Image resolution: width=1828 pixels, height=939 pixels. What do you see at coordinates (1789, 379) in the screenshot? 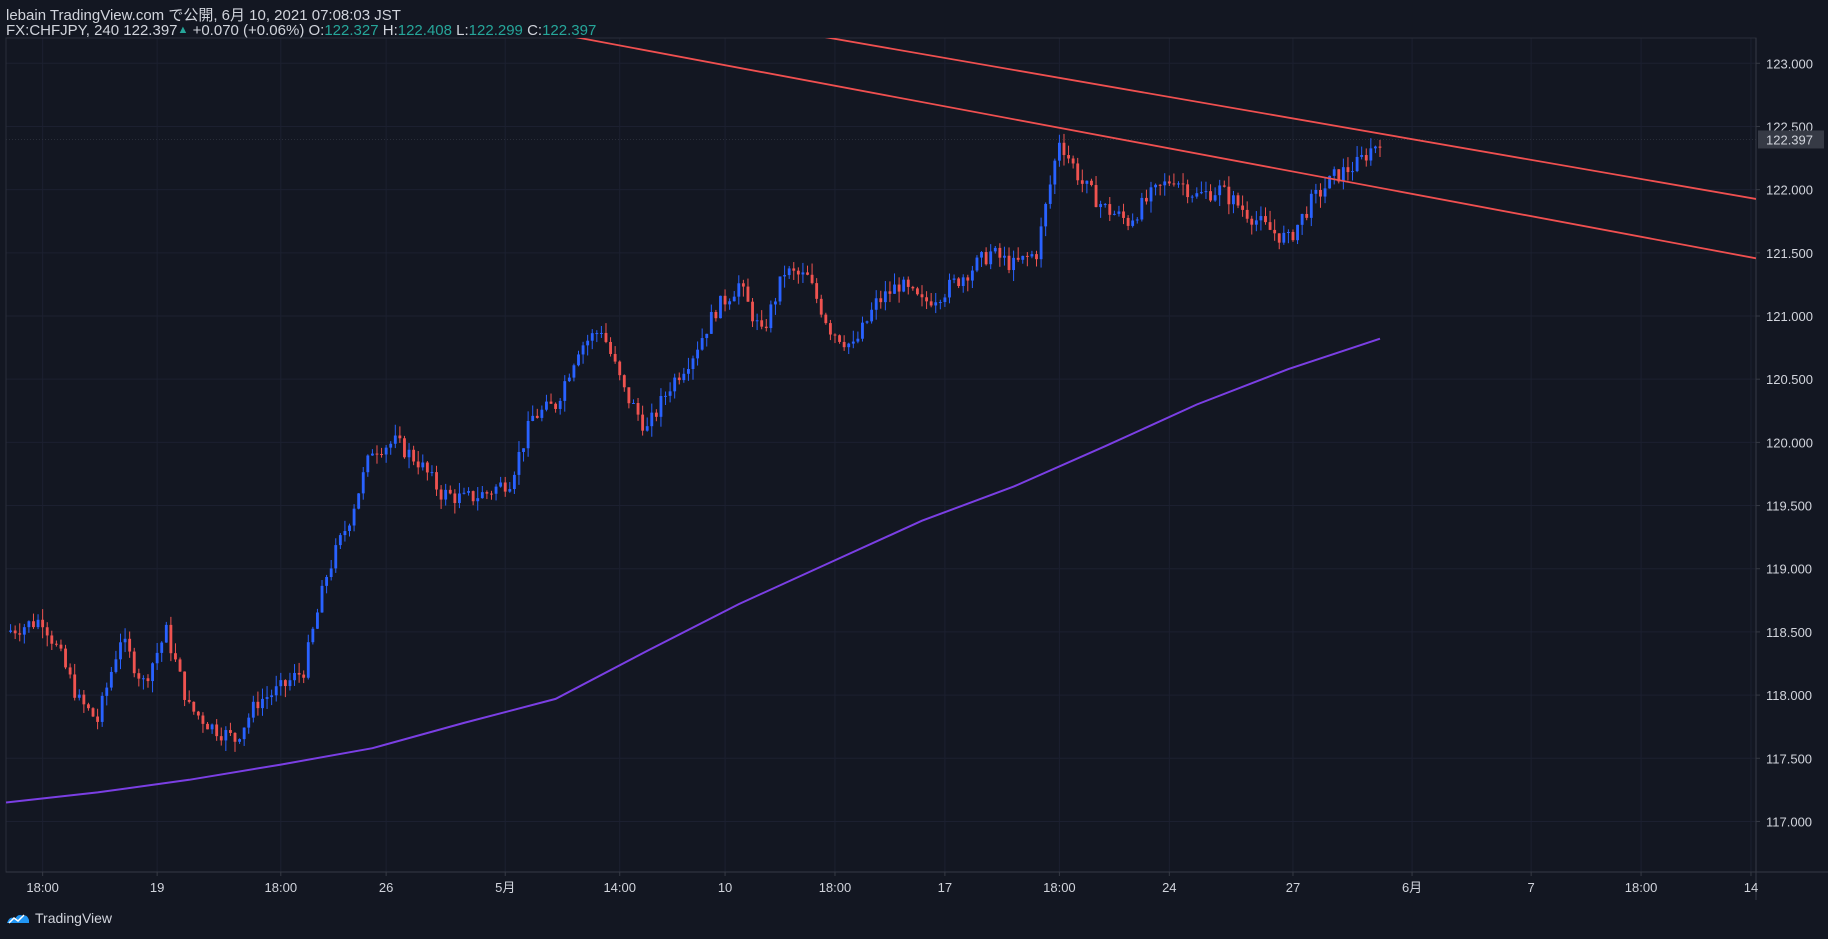
I see `y-tick-label: 120.500` at bounding box center [1789, 379].